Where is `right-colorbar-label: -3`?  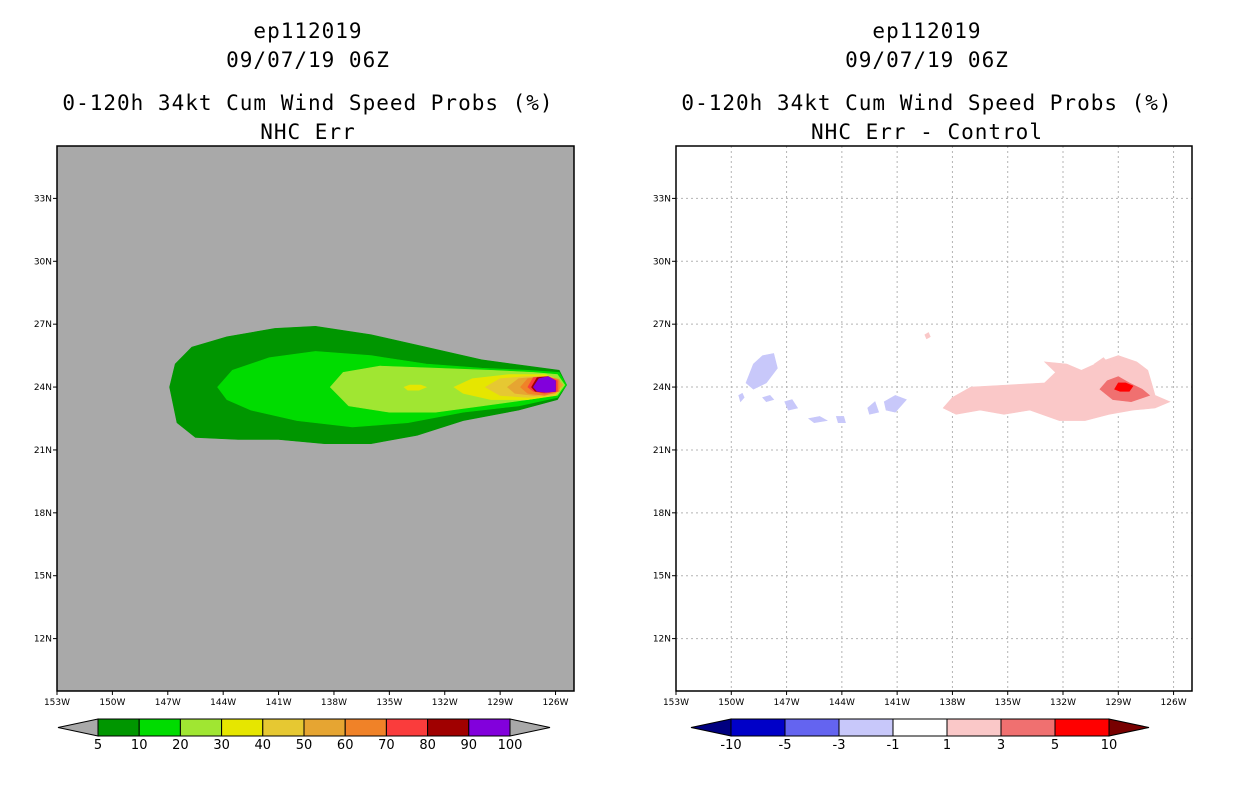 right-colorbar-label: -3 is located at coordinates (839, 745).